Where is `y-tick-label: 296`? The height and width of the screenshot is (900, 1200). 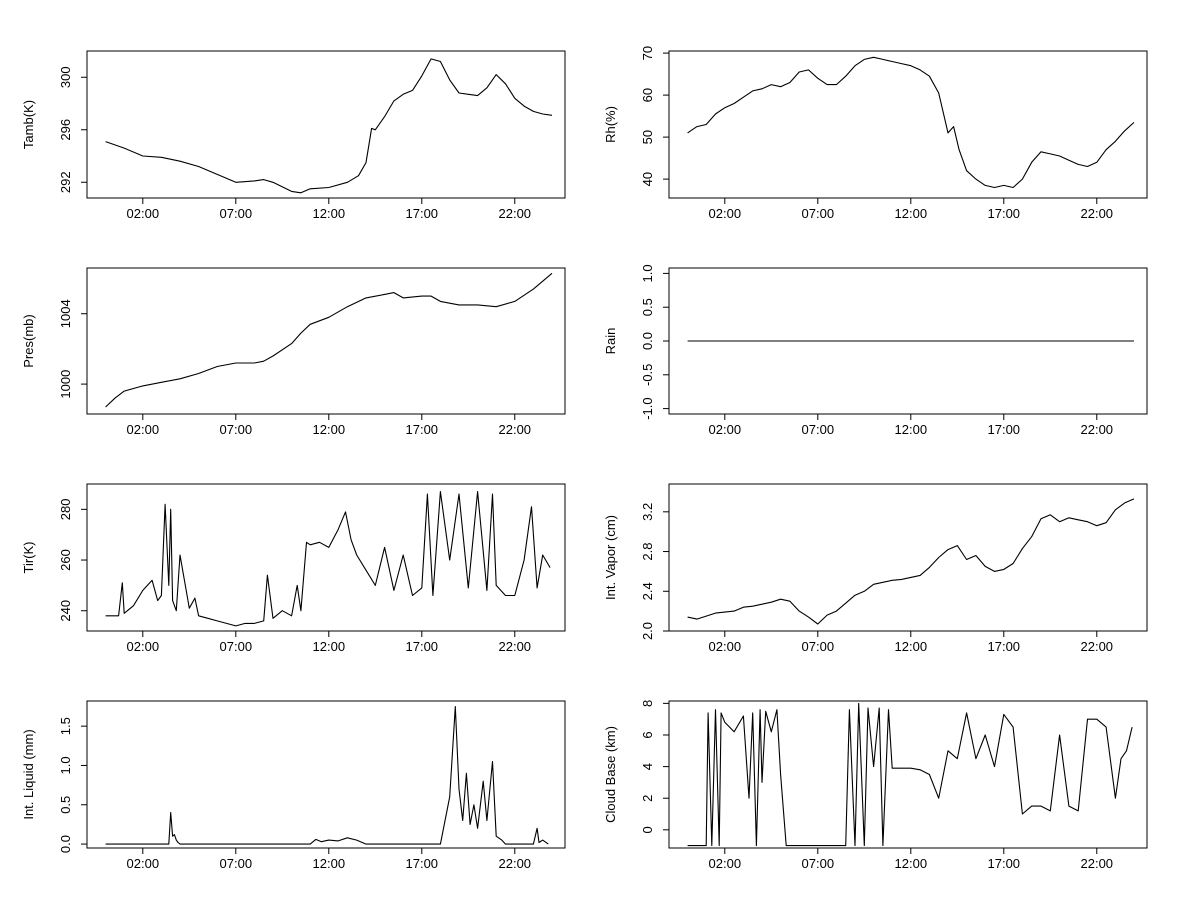 y-tick-label: 296 is located at coordinates (65, 130).